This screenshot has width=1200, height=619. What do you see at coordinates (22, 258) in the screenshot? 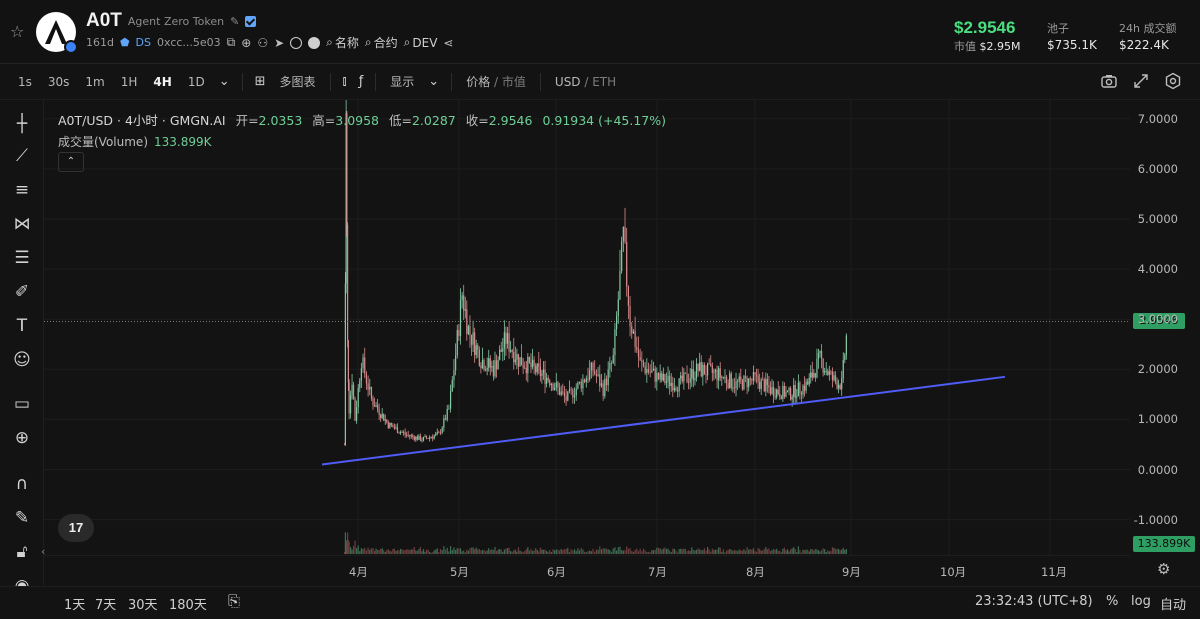
I see `measure-lines-icon: ☰` at bounding box center [22, 258].